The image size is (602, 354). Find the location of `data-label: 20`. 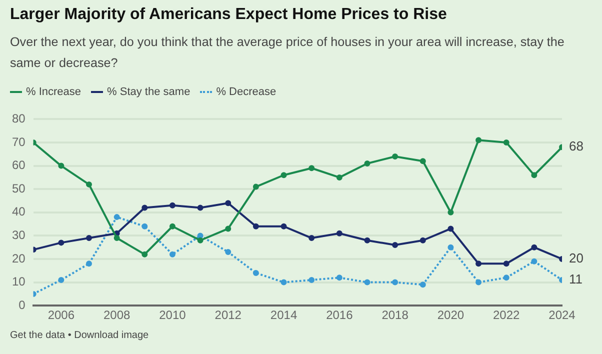

data-label: 20 is located at coordinates (576, 258).